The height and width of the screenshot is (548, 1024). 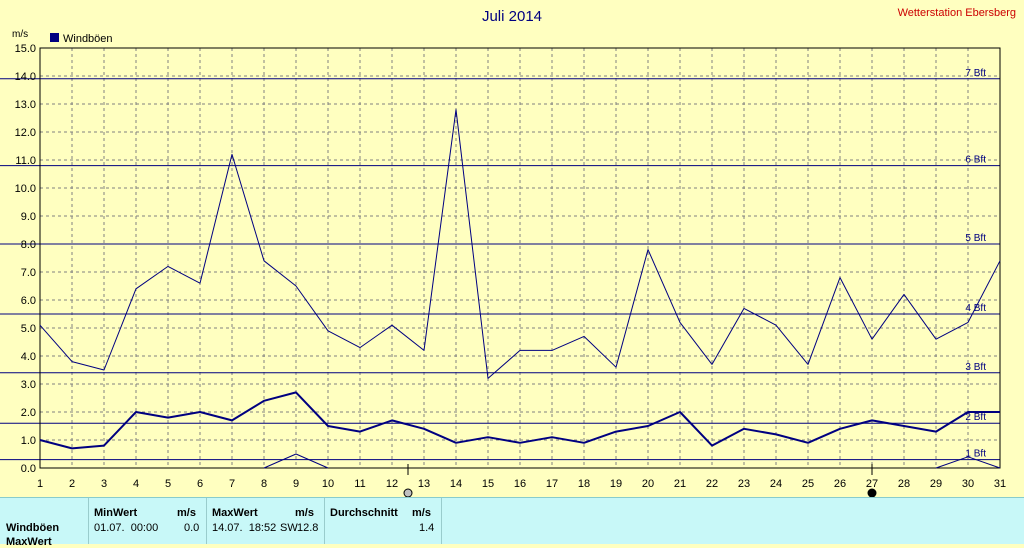 I want to click on y-tick-label: 13.0, so click(x=25, y=105).